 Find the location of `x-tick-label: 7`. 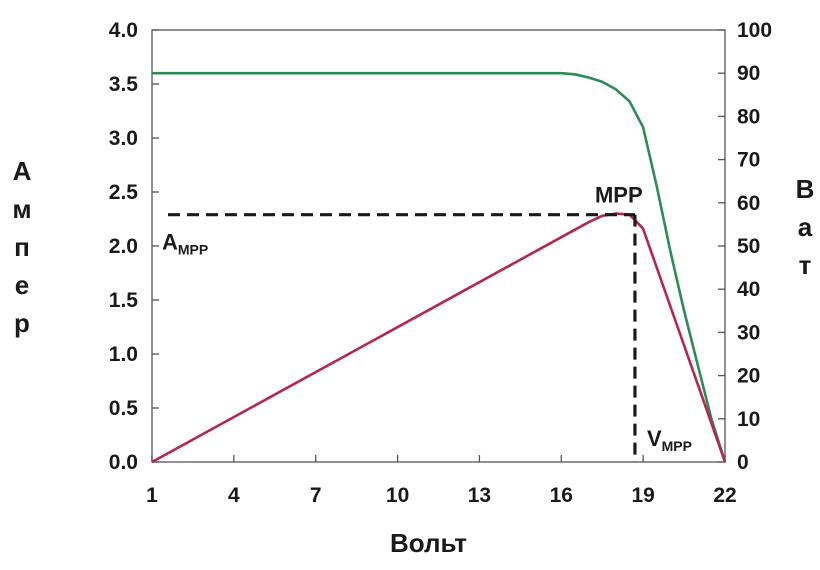

x-tick-label: 7 is located at coordinates (316, 495).